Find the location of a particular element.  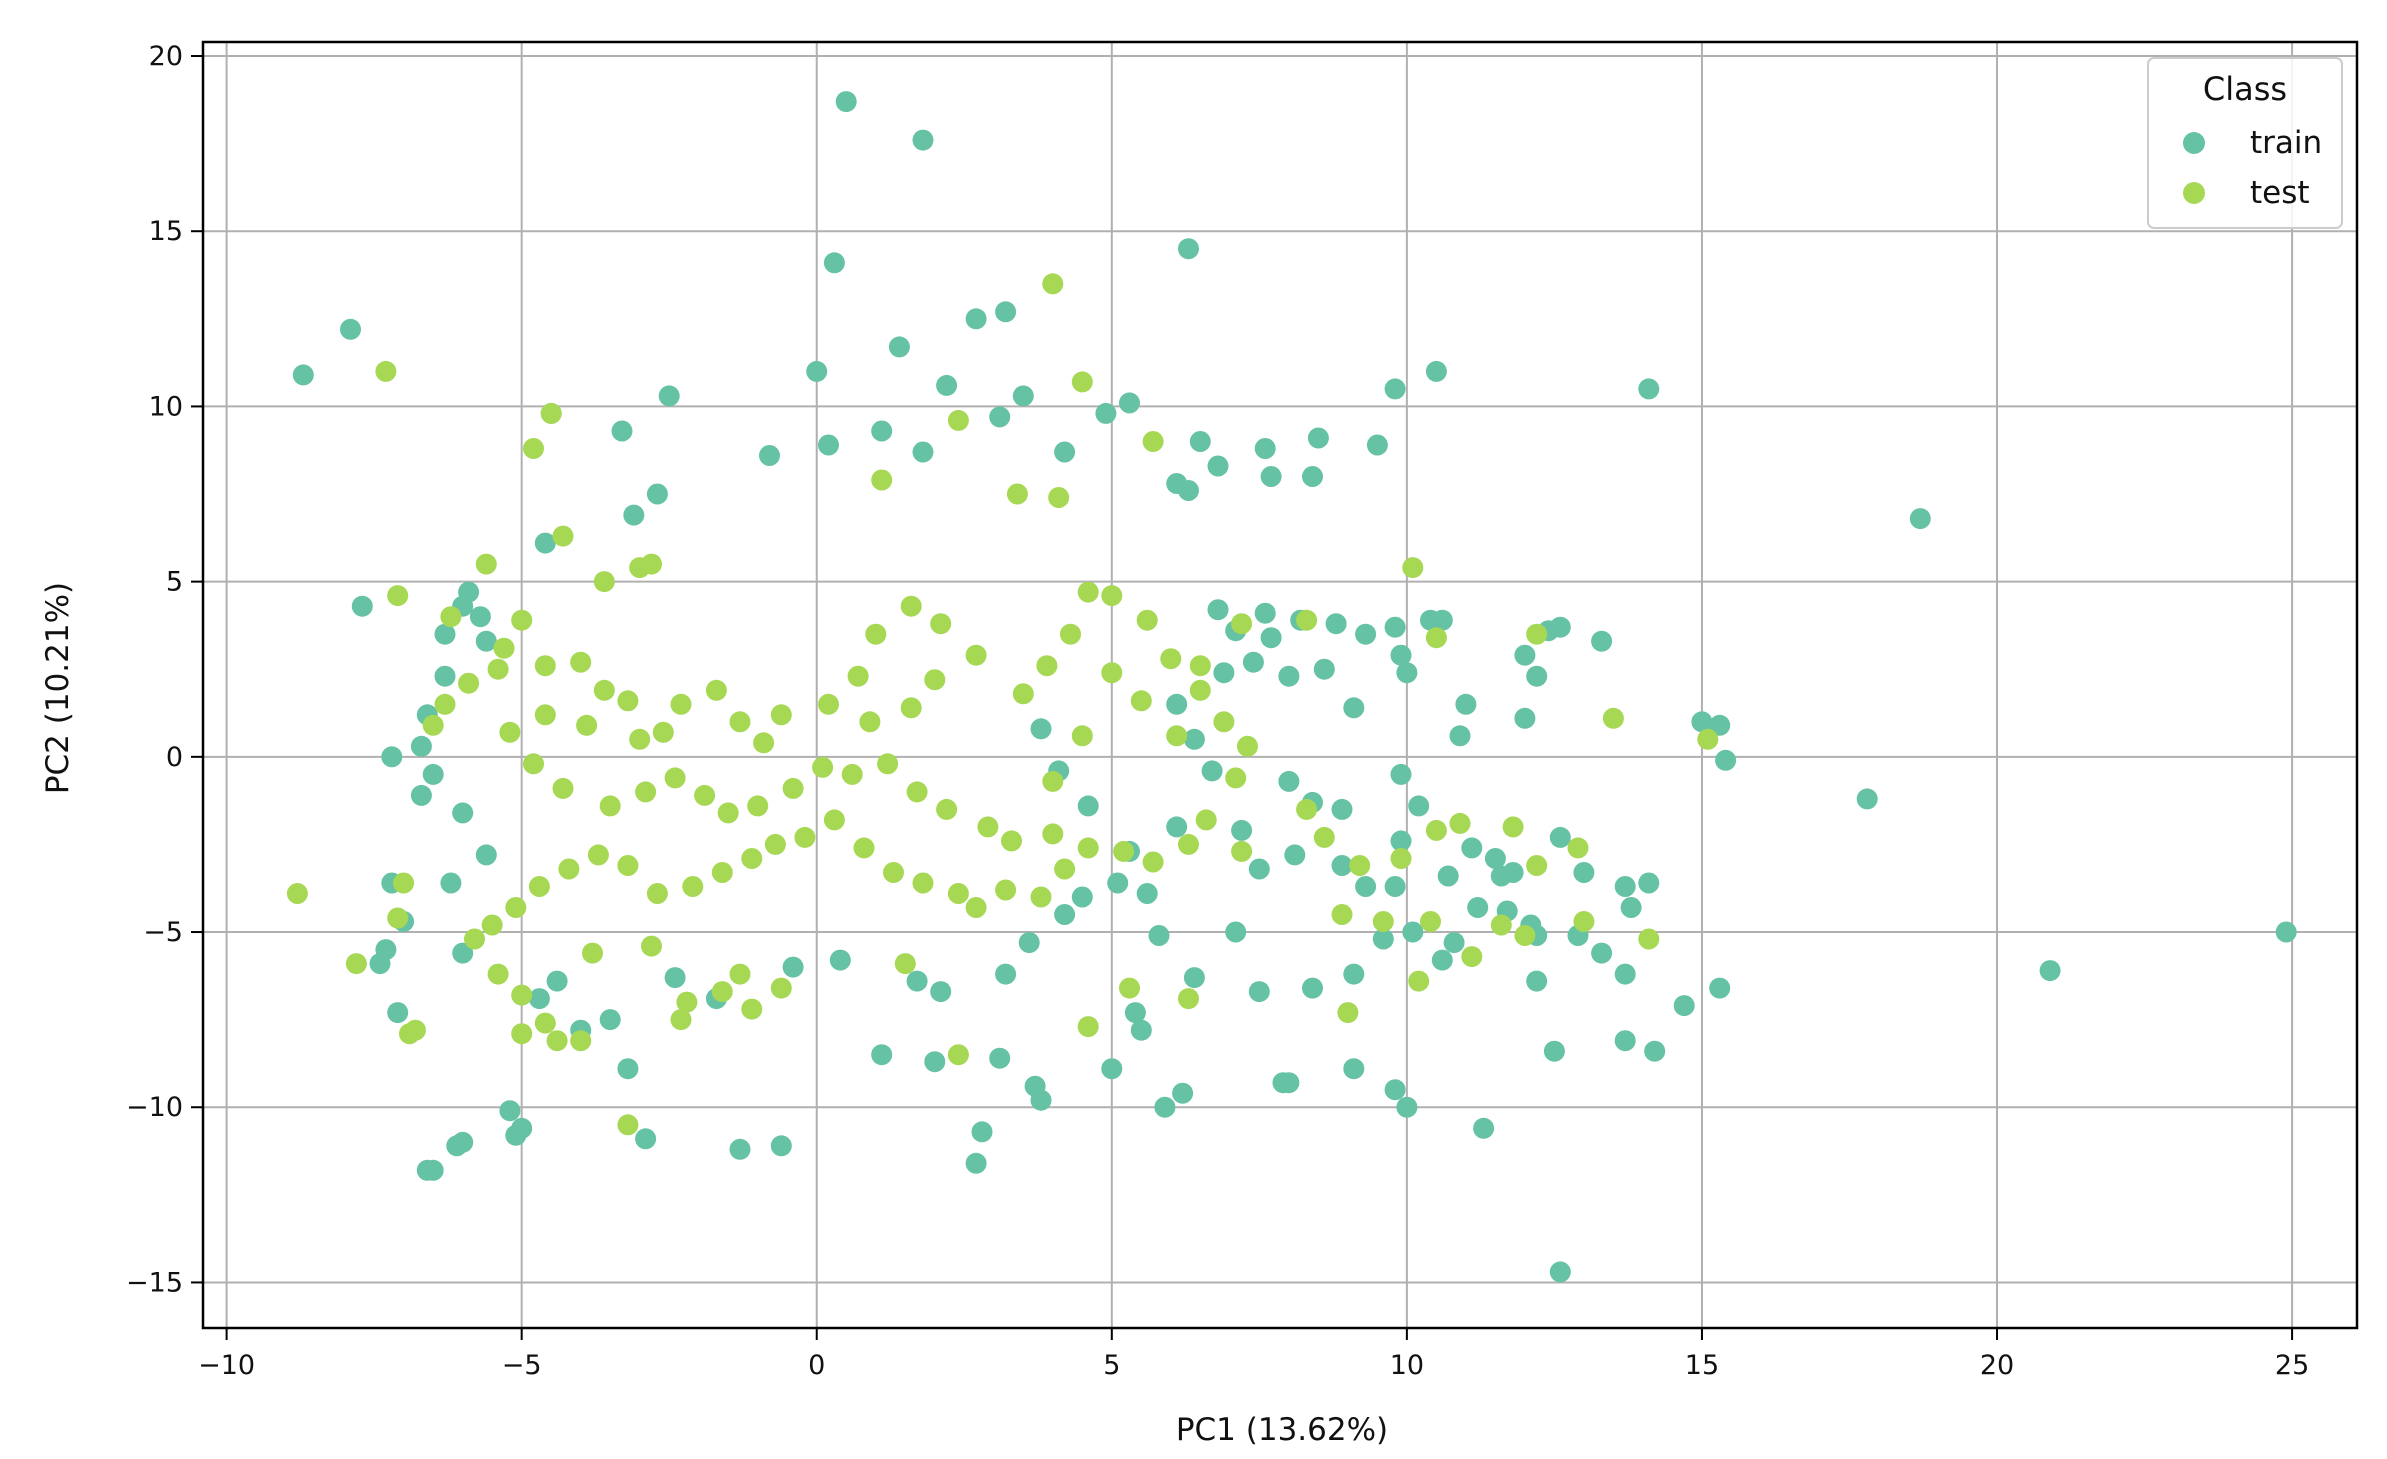

x-tick-label: 10 is located at coordinates (1407, 1365).